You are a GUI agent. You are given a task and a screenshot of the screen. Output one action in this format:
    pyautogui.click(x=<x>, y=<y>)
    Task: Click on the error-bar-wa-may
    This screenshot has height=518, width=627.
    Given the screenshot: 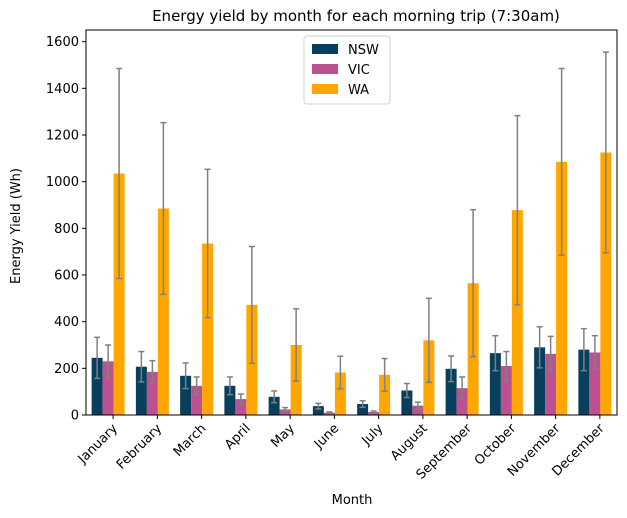 What is the action you would take?
    pyautogui.click(x=296, y=345)
    